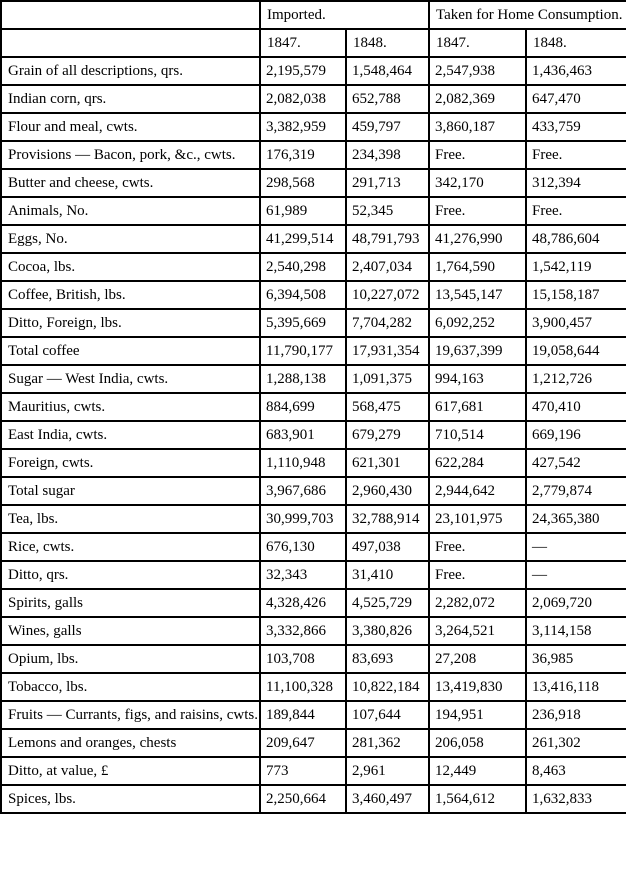 This screenshot has height=871, width=626. What do you see at coordinates (130, 351) in the screenshot?
I see `row-item-label: Total coffee` at bounding box center [130, 351].